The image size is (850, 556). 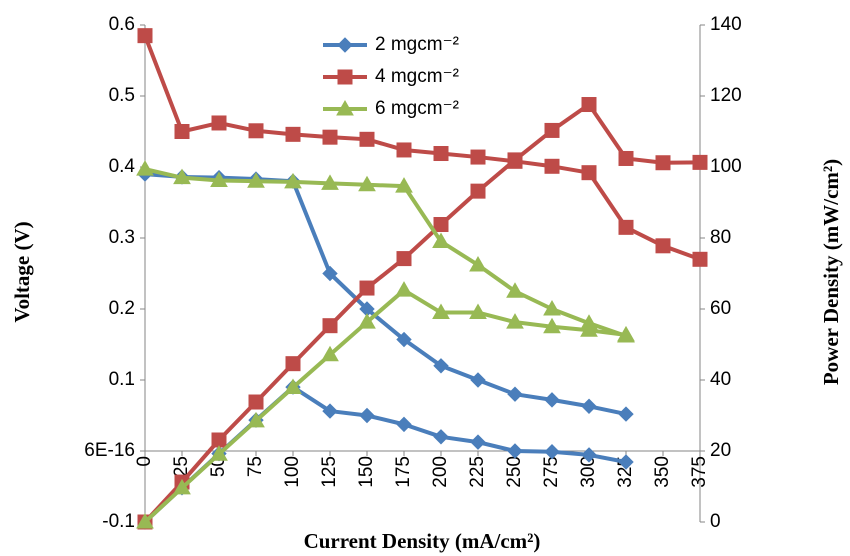 What do you see at coordinates (417, 108) in the screenshot?
I see `legend-label: 6 mgcm⁻²` at bounding box center [417, 108].